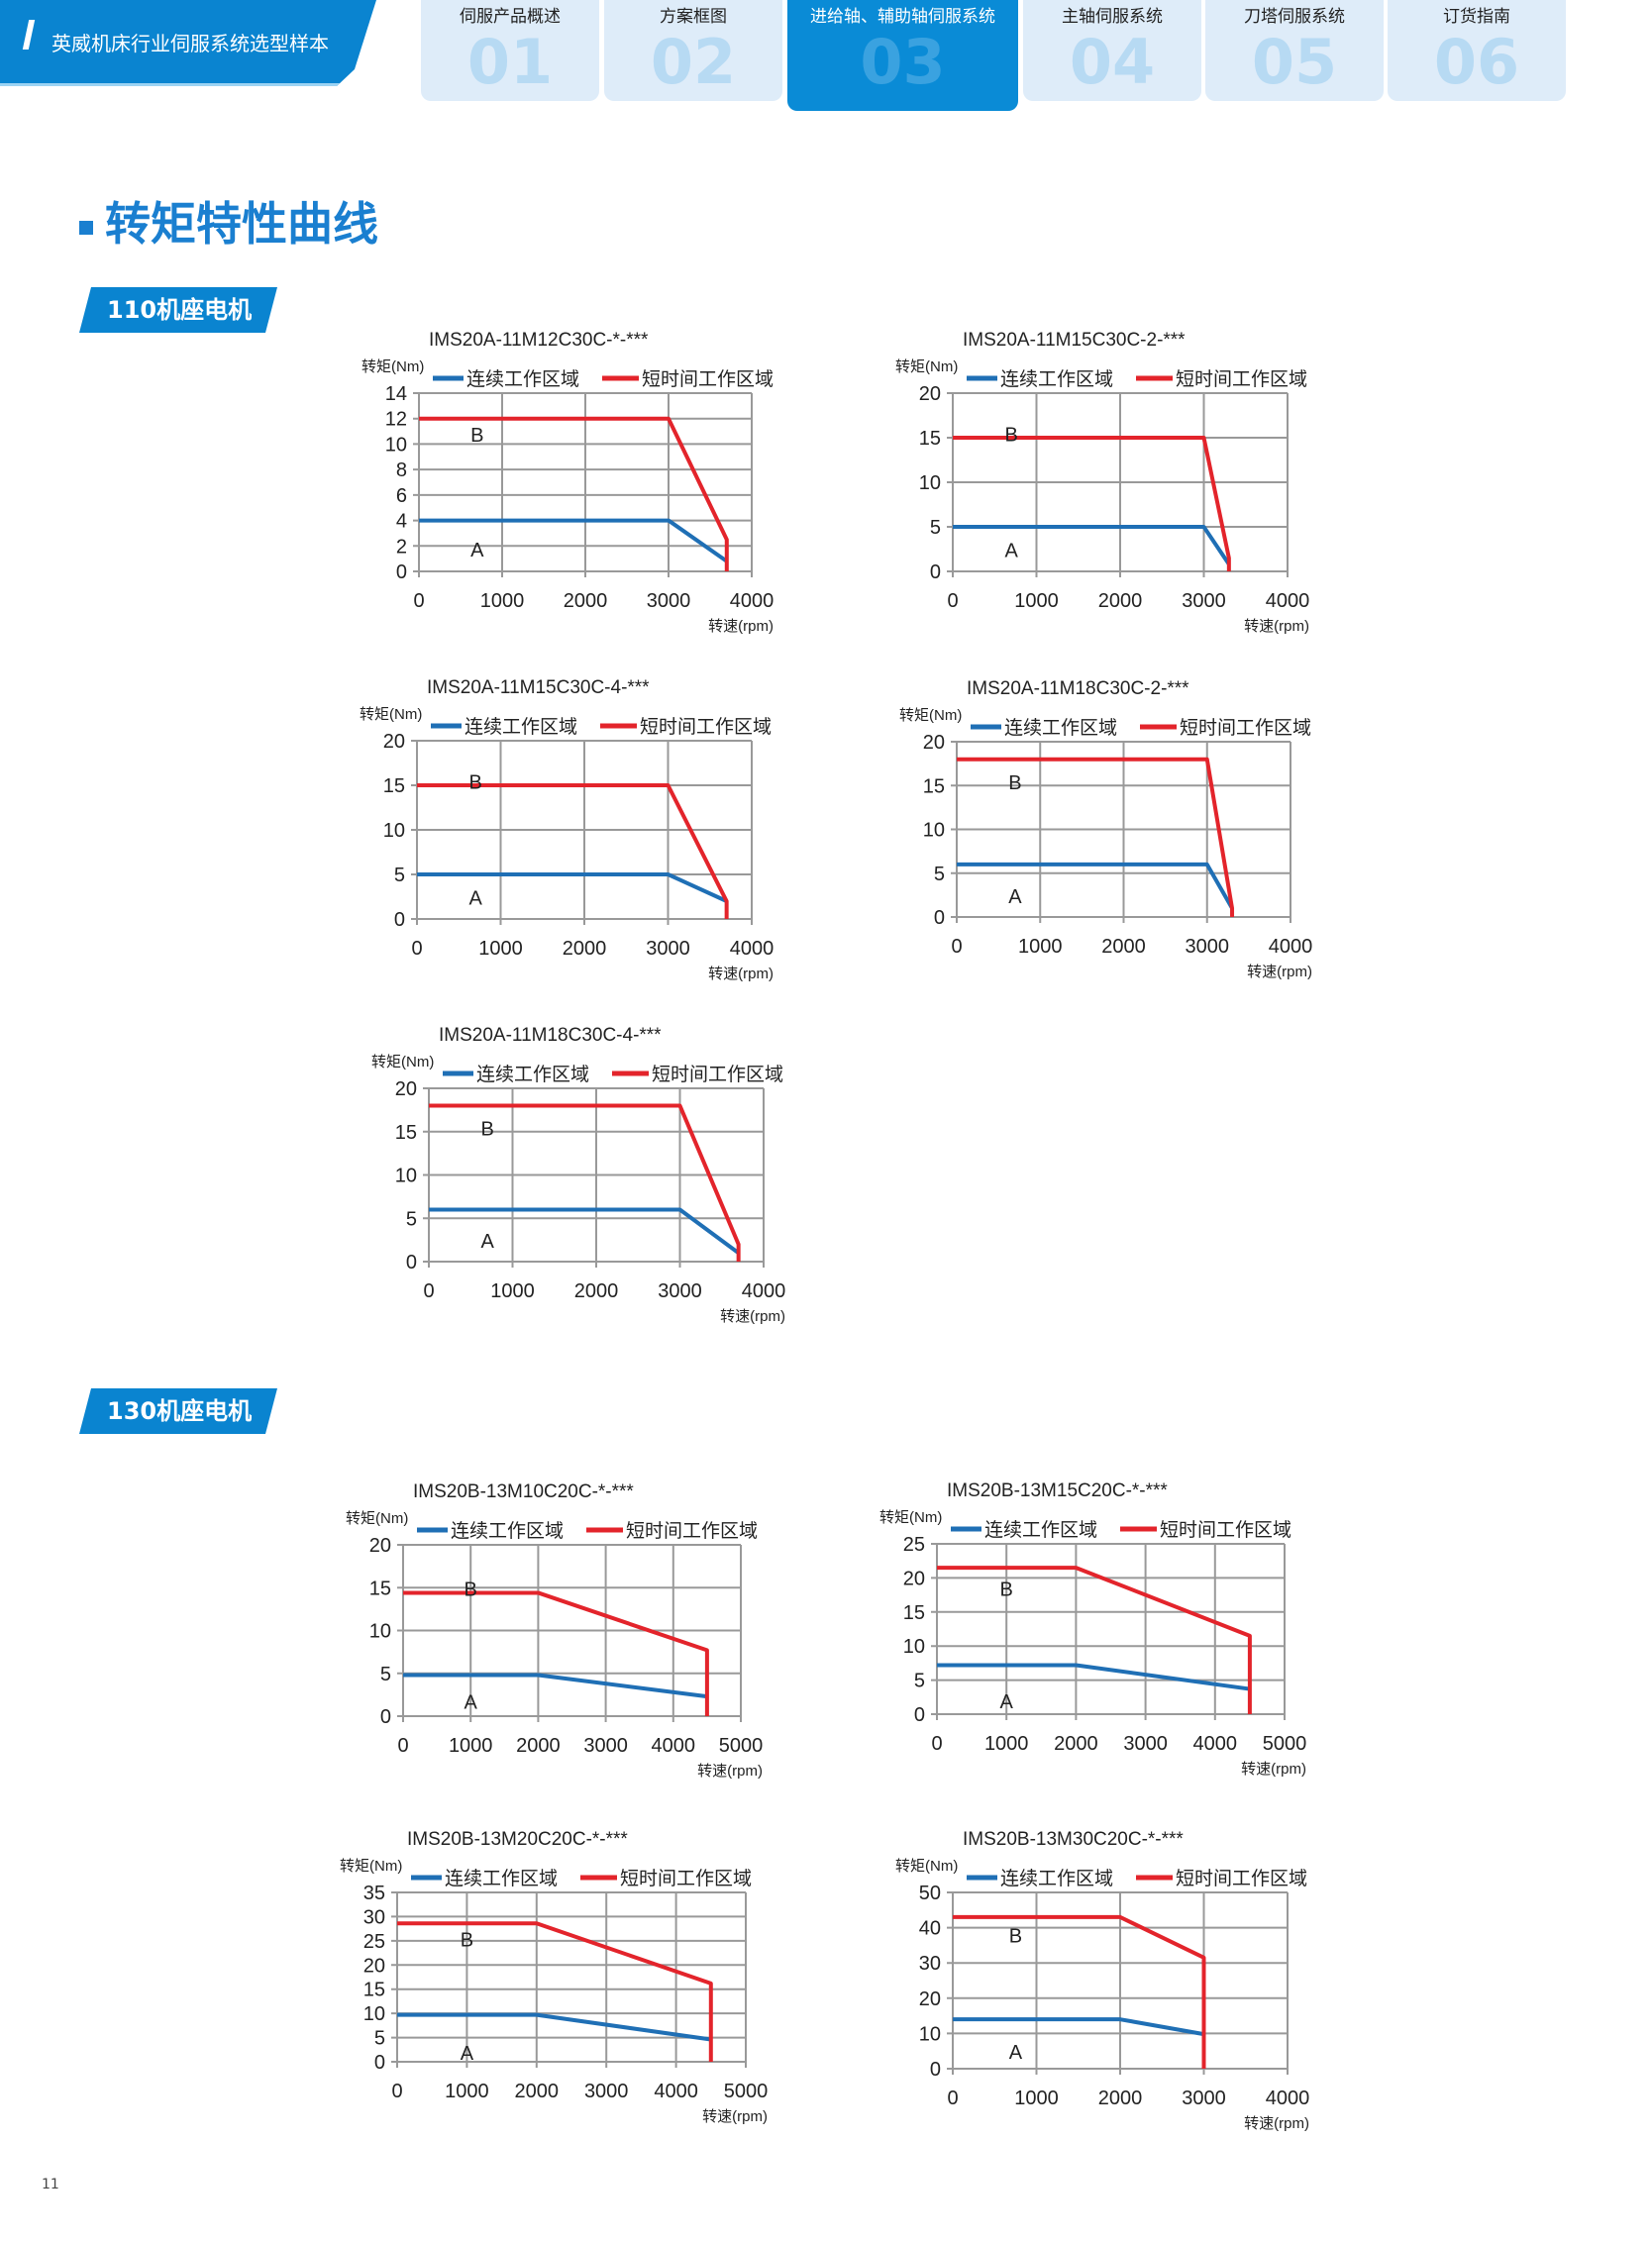 Image resolution: width=1652 pixels, height=2242 pixels. Describe the element at coordinates (396, 420) in the screenshot. I see `y-tick-label: 12` at that location.